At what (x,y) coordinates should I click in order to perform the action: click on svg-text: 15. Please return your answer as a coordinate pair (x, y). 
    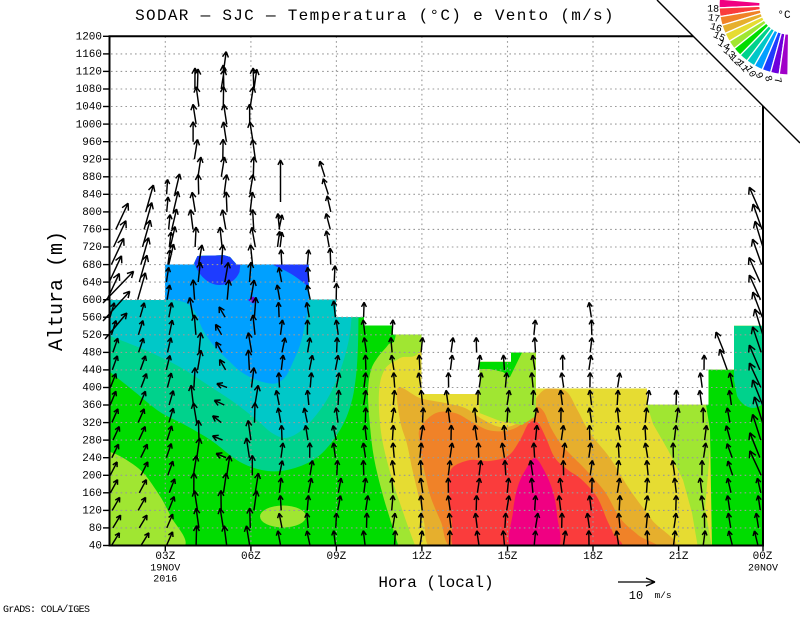
    Looking at the image, I should click on (718, 37).